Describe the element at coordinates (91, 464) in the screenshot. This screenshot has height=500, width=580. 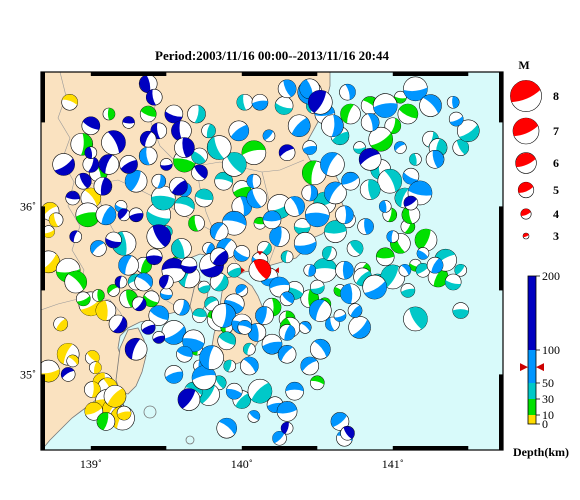
I see `longitude-label: 139˚` at that location.